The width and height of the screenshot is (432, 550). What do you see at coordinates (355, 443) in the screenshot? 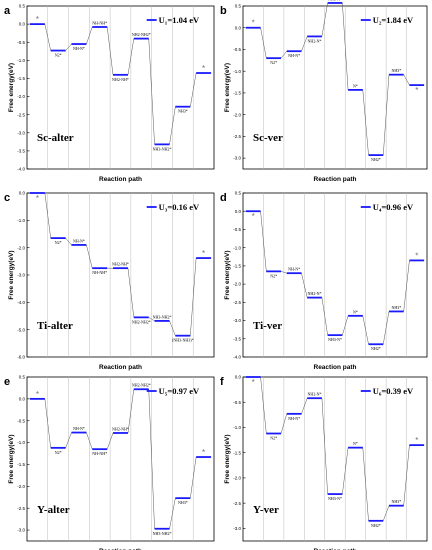
I see `step-label: N*` at bounding box center [355, 443].